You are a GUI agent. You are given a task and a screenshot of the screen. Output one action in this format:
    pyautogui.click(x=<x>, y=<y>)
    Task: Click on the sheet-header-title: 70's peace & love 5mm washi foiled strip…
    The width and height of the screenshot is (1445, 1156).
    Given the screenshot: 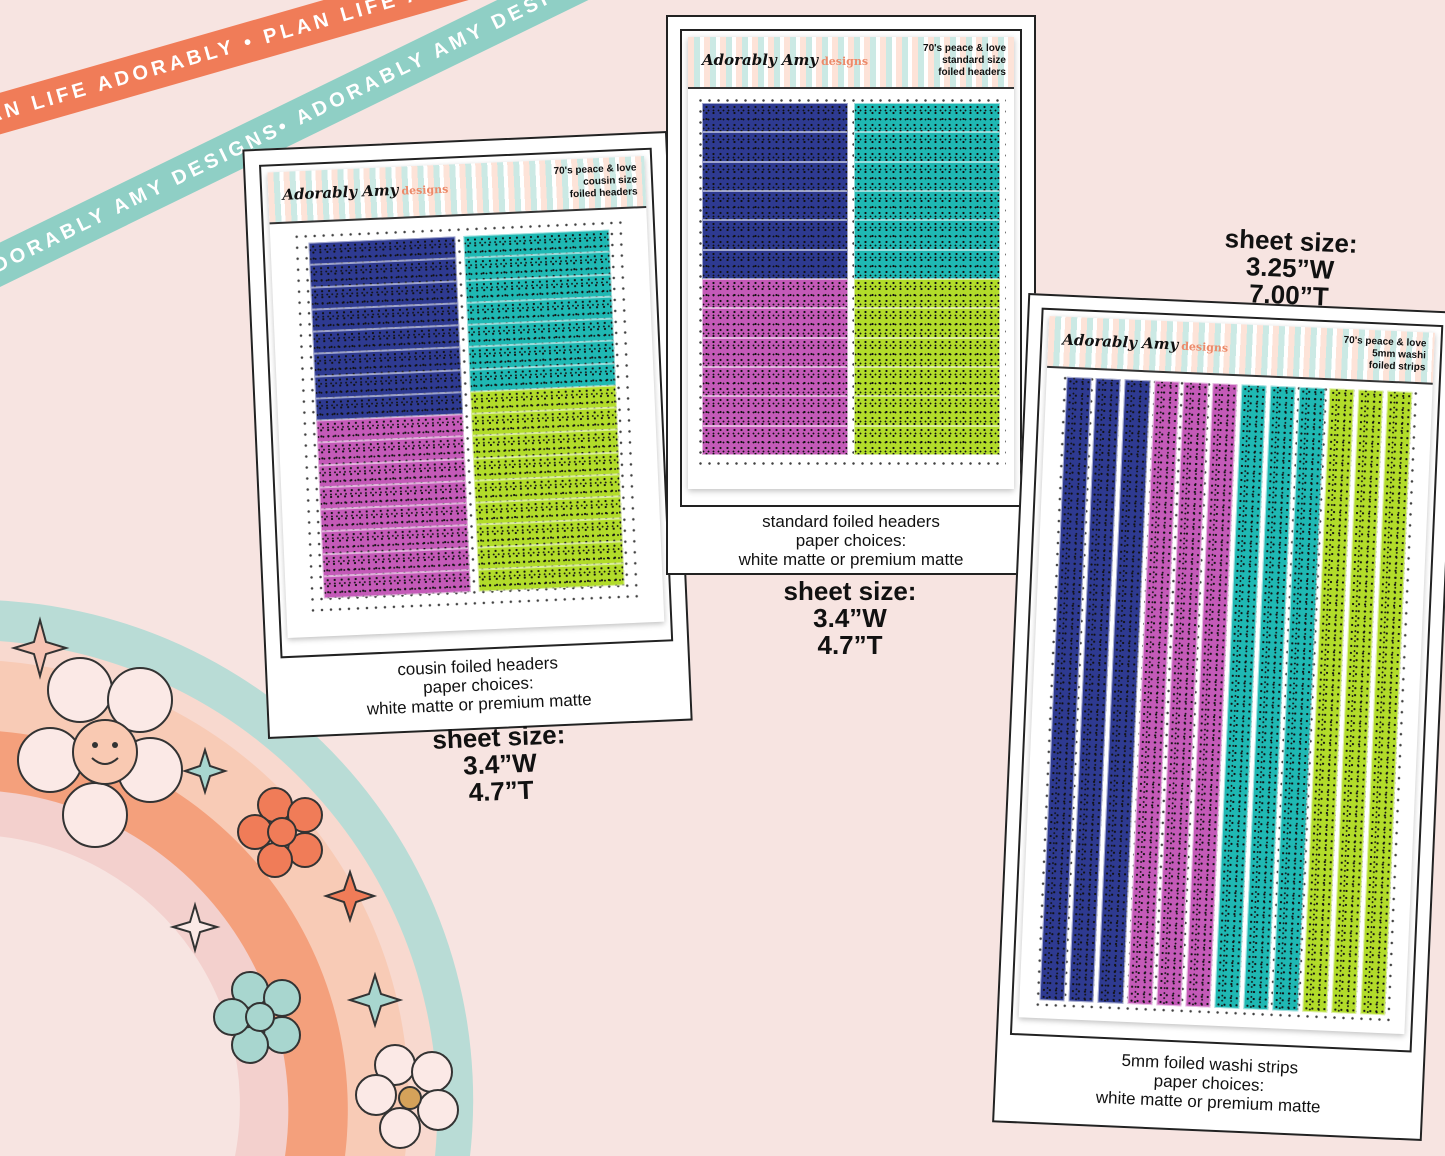 What is the action you would take?
    pyautogui.click(x=1385, y=354)
    